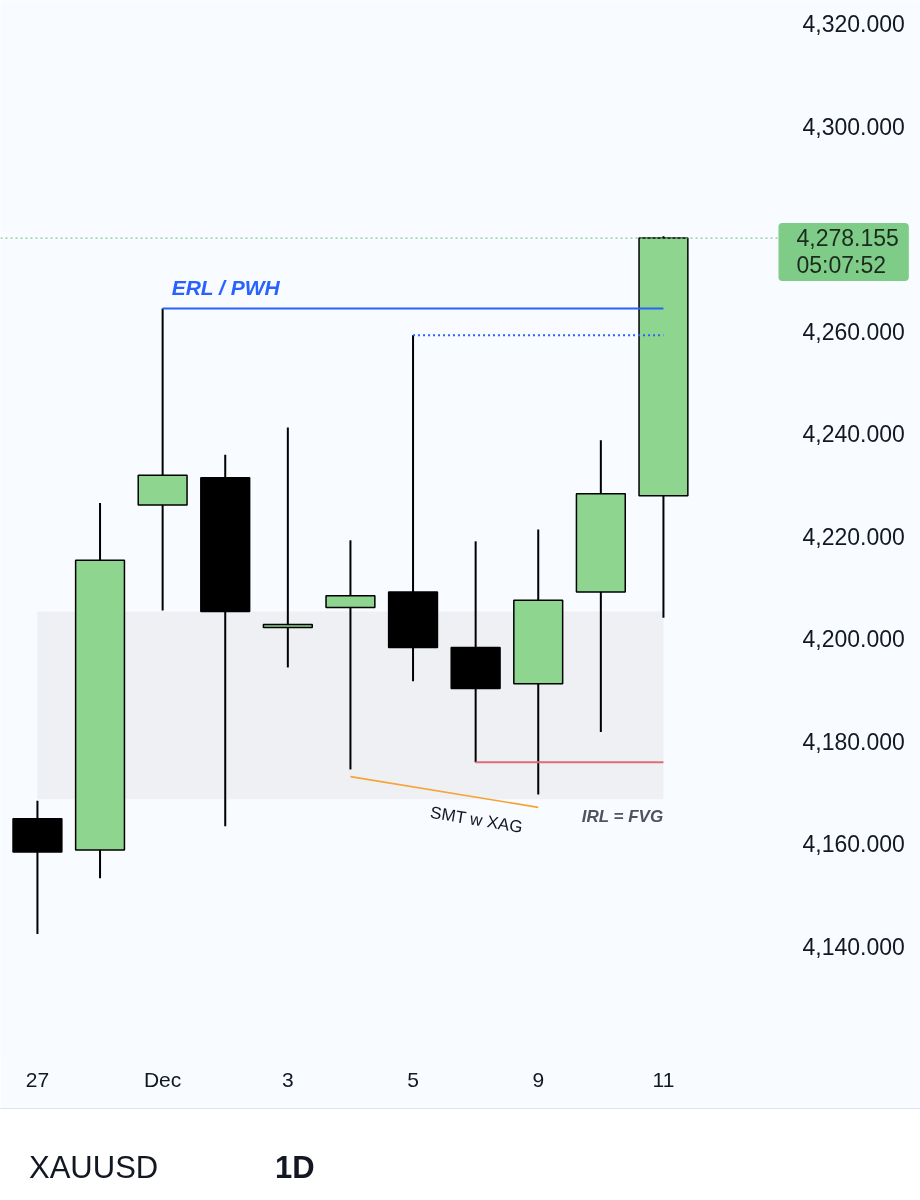  Describe the element at coordinates (853, 946) in the screenshot. I see `y-tick-label: 4,140.000` at that location.